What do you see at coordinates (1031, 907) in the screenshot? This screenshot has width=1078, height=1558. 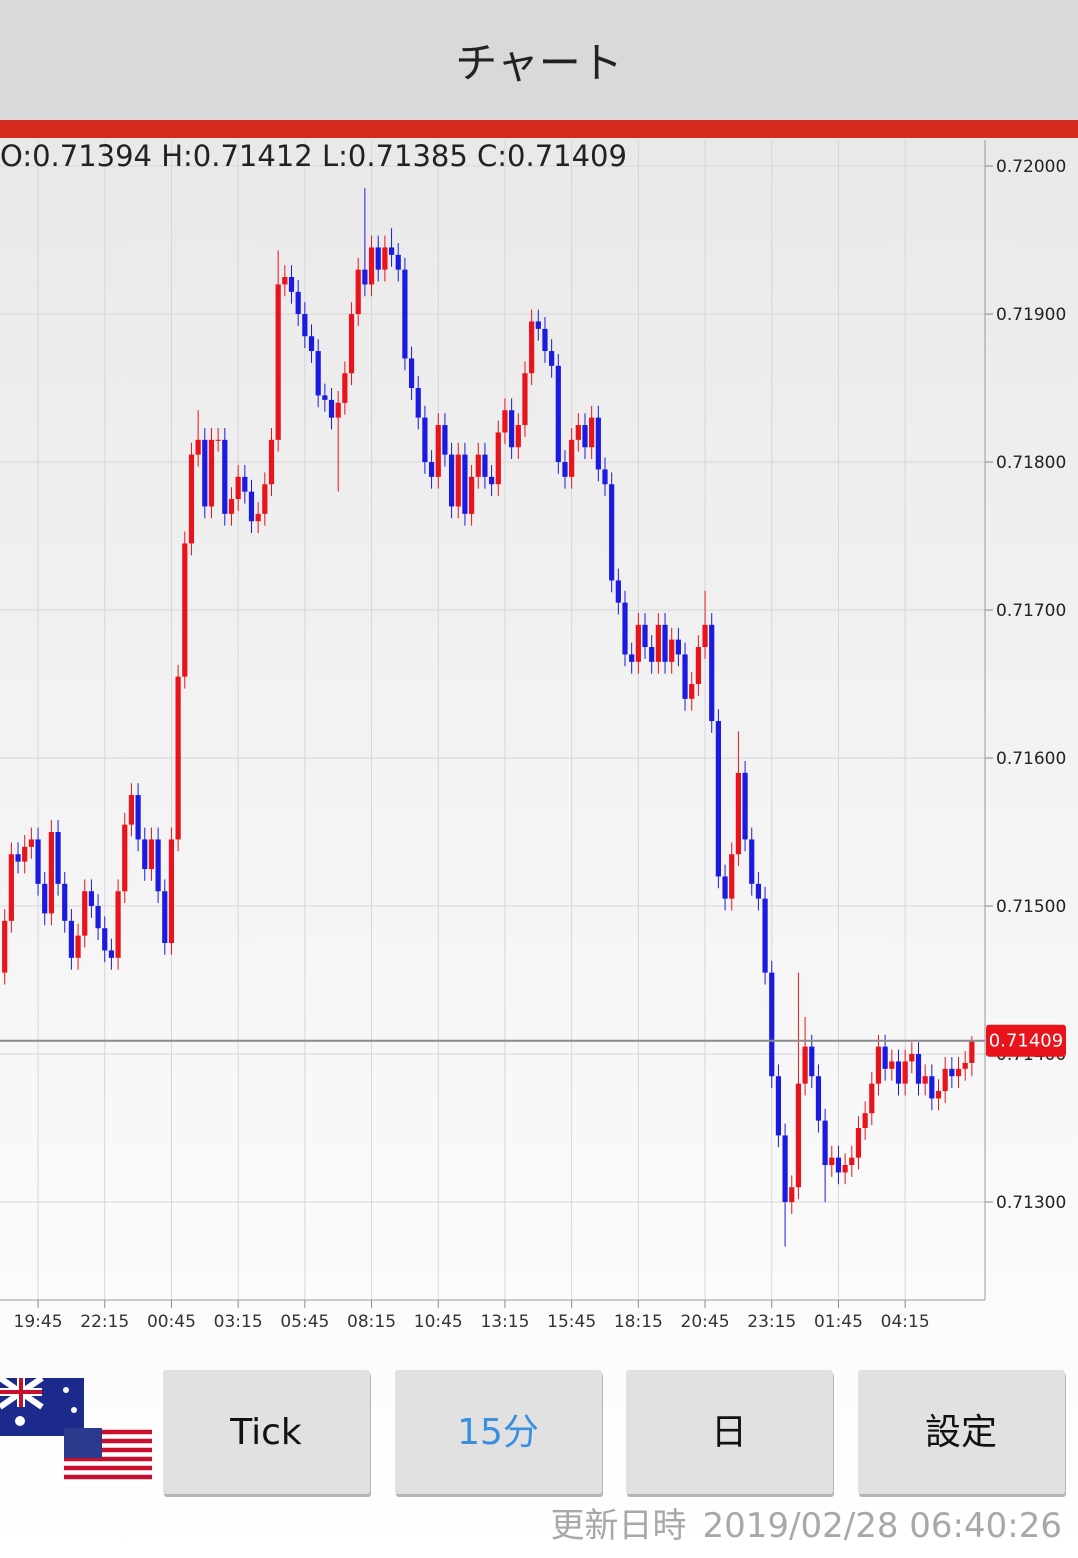 I see `y-tick-label: 0.71500` at bounding box center [1031, 907].